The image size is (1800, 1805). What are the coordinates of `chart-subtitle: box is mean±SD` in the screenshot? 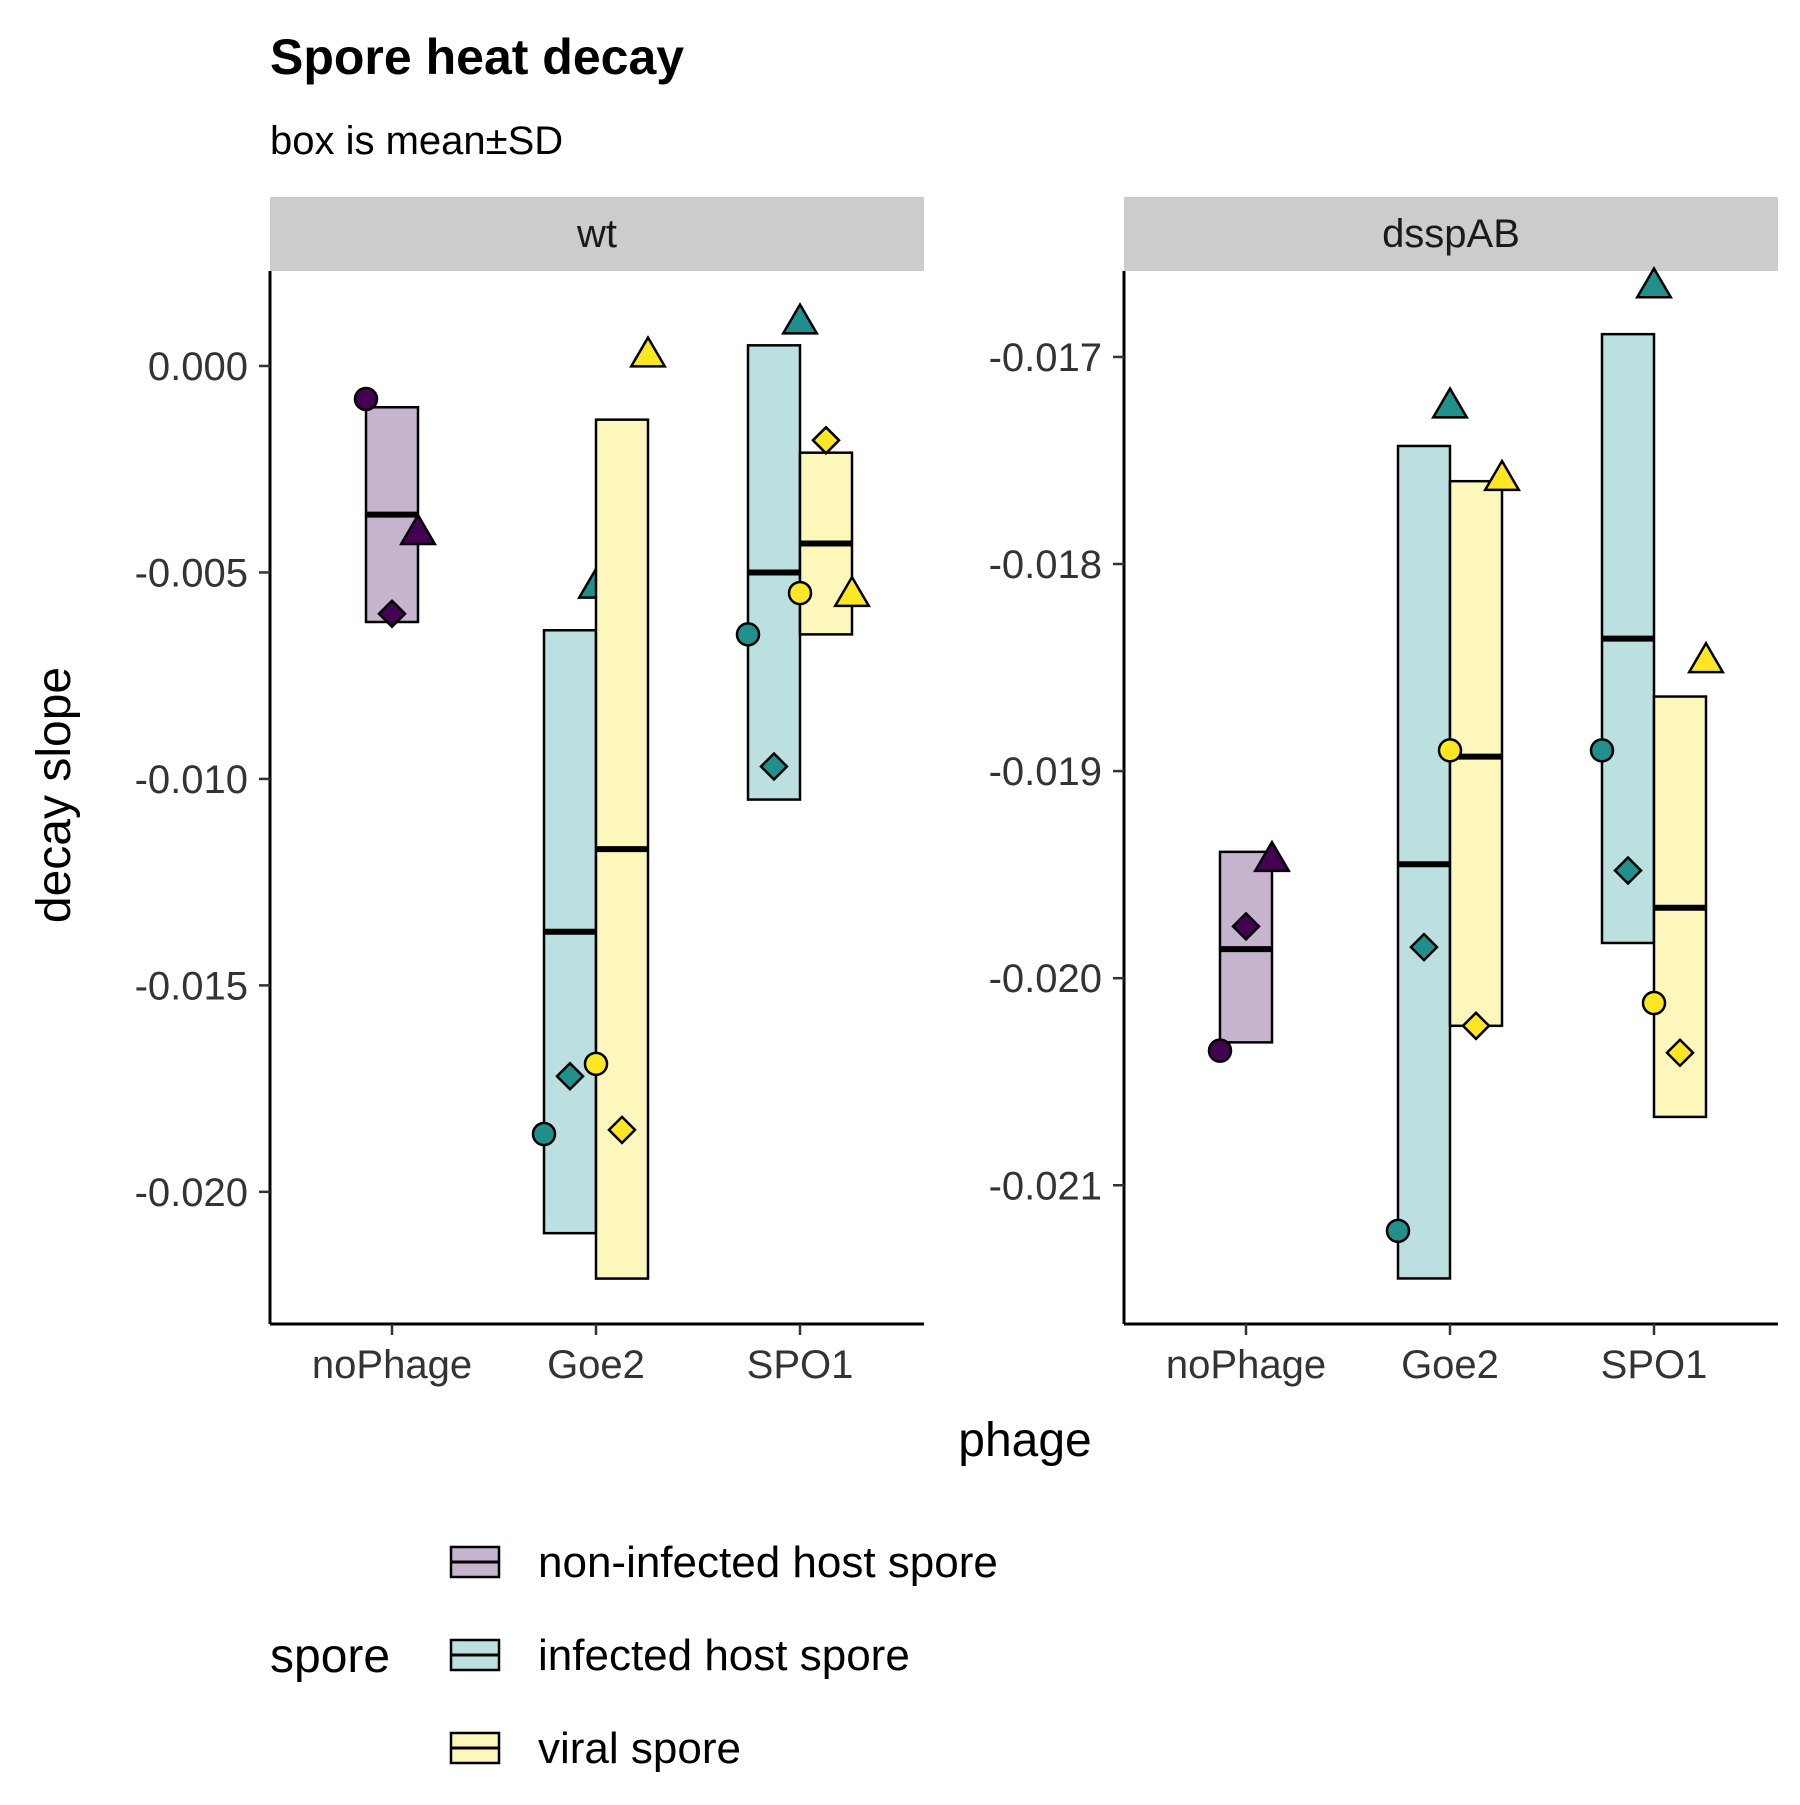 It's located at (416, 141).